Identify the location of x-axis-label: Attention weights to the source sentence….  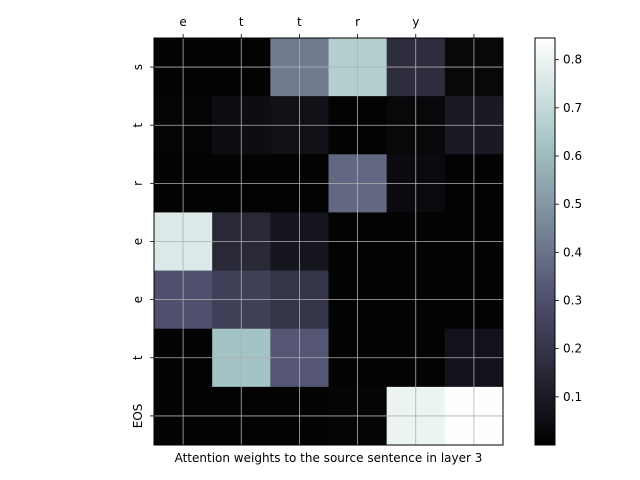
(329, 458).